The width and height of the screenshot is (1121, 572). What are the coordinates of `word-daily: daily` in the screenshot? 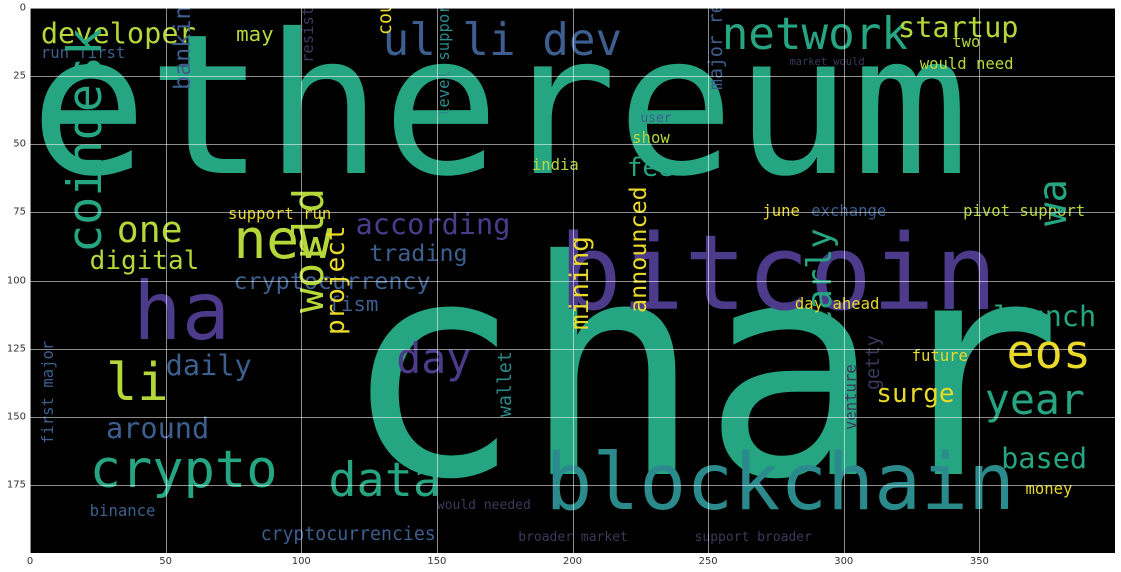 It's located at (208, 365).